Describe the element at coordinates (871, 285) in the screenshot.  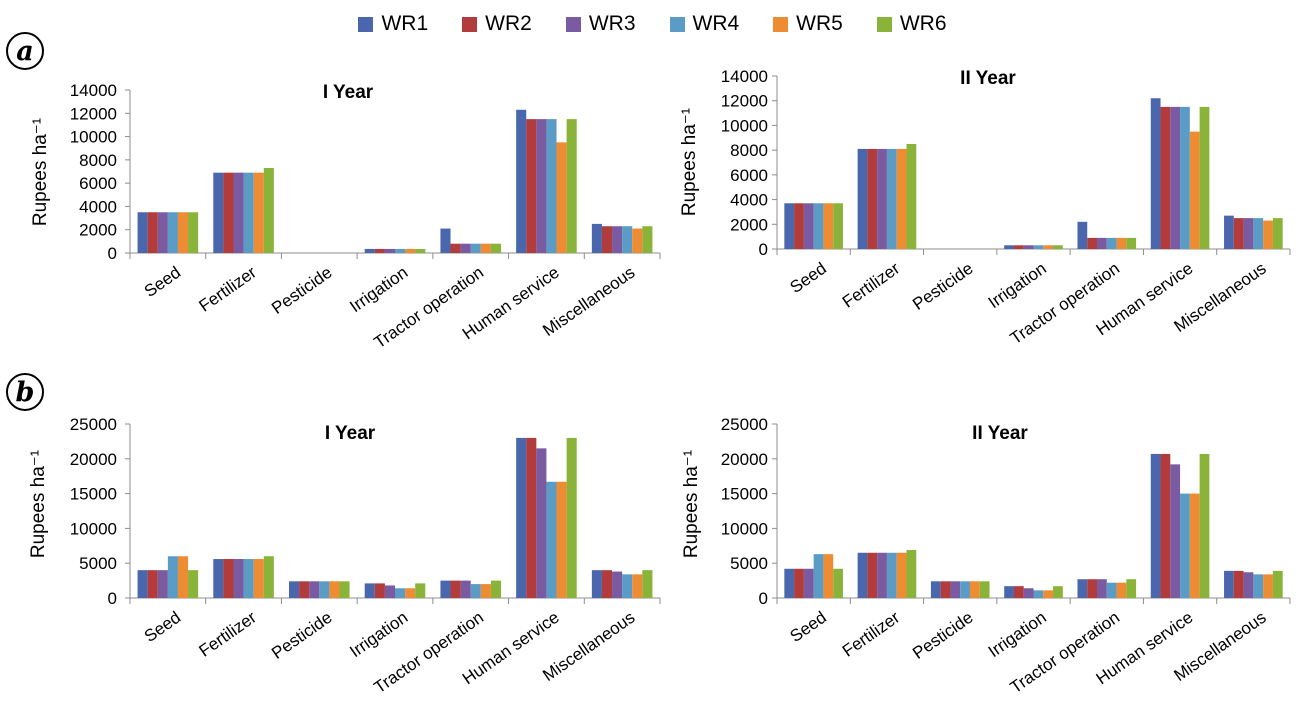
I see `chart2-category-label: Fertilizer` at that location.